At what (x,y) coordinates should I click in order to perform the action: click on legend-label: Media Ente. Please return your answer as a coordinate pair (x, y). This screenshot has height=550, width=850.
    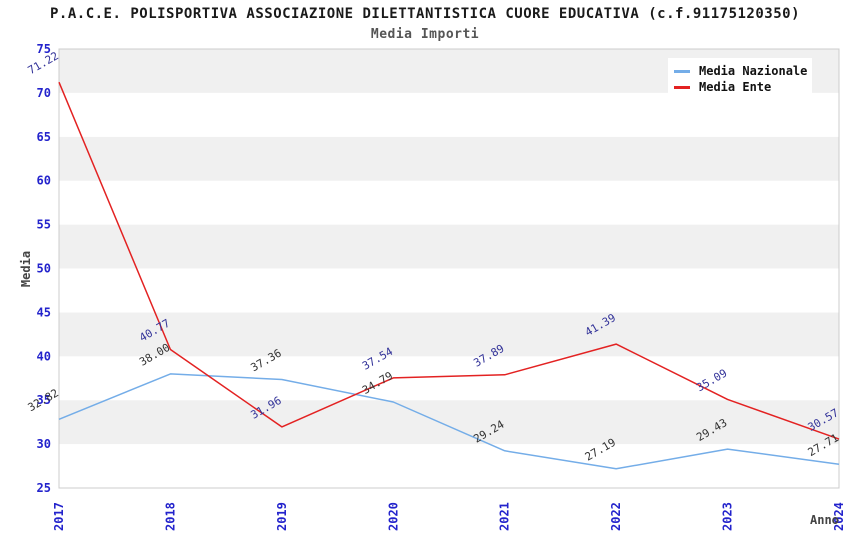
    Looking at the image, I should click on (735, 87).